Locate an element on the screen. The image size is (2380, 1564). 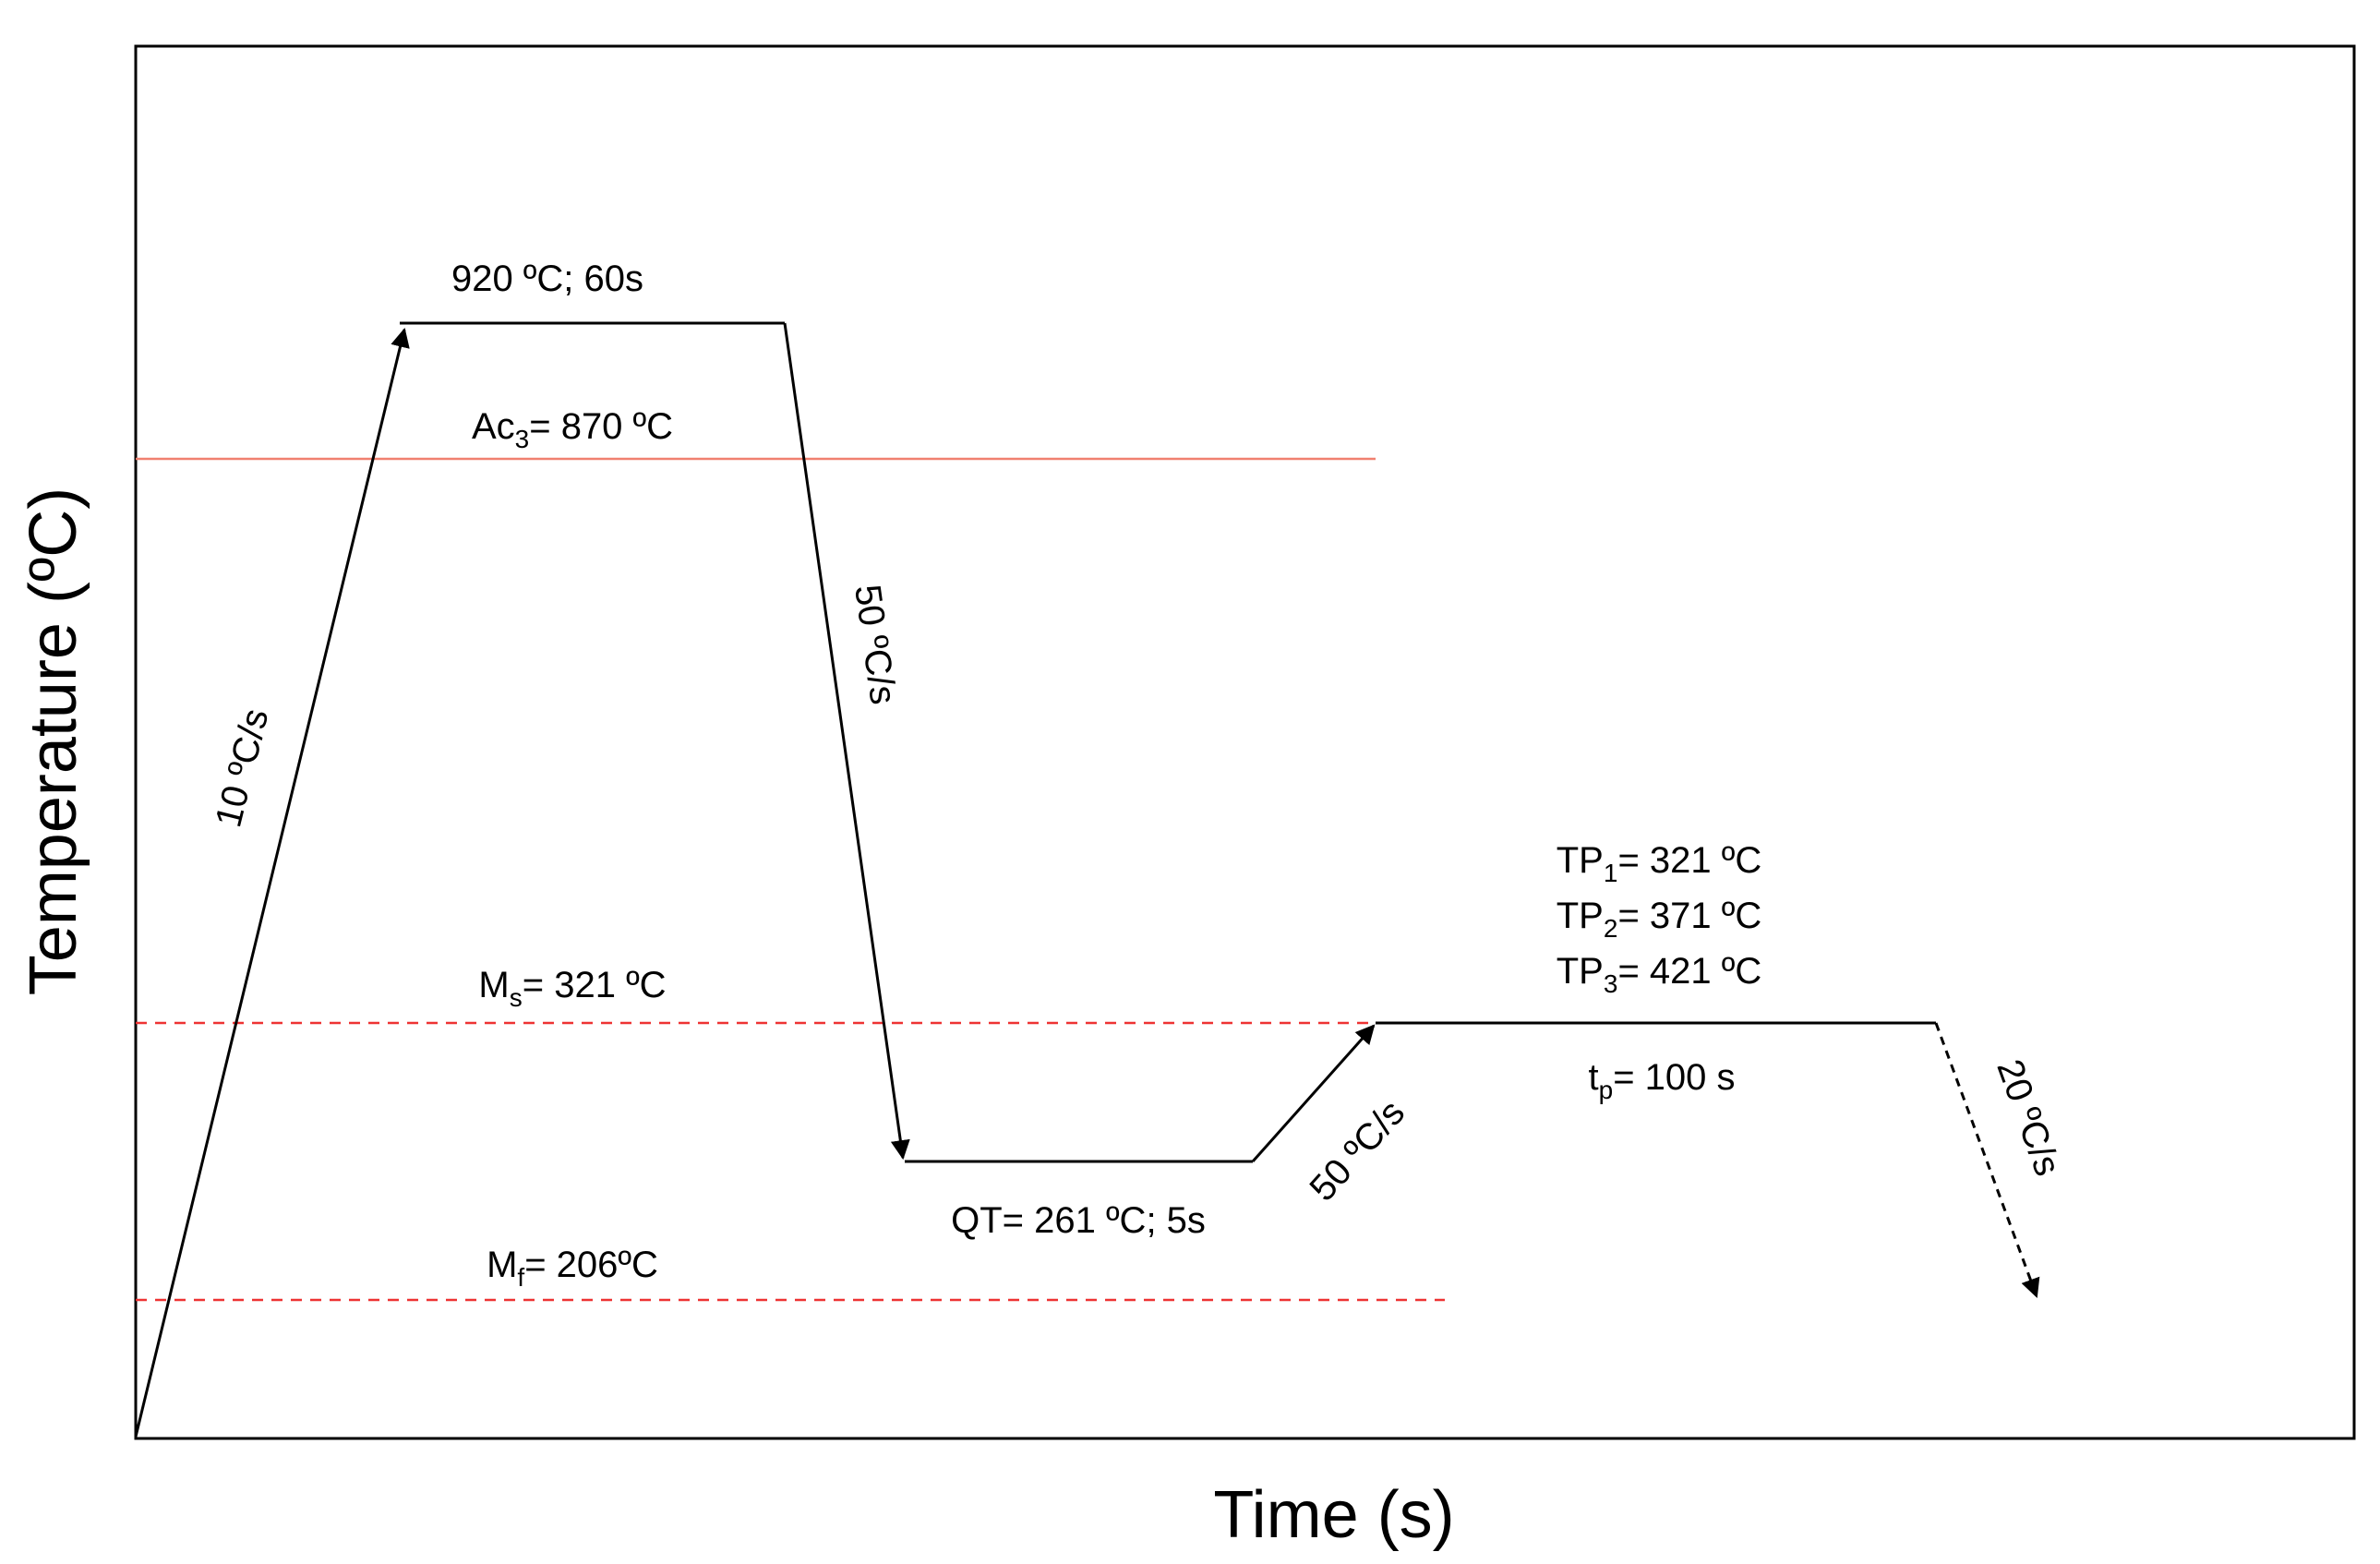
quench-segment is located at coordinates (846, 741).